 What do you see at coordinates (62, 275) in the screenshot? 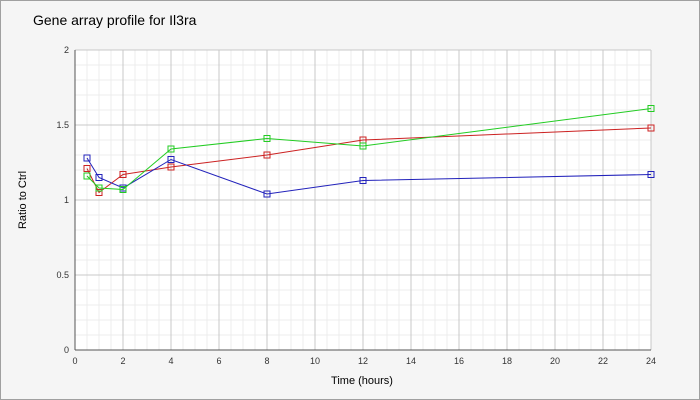
I see `y-tick-label: 0.5` at bounding box center [62, 275].